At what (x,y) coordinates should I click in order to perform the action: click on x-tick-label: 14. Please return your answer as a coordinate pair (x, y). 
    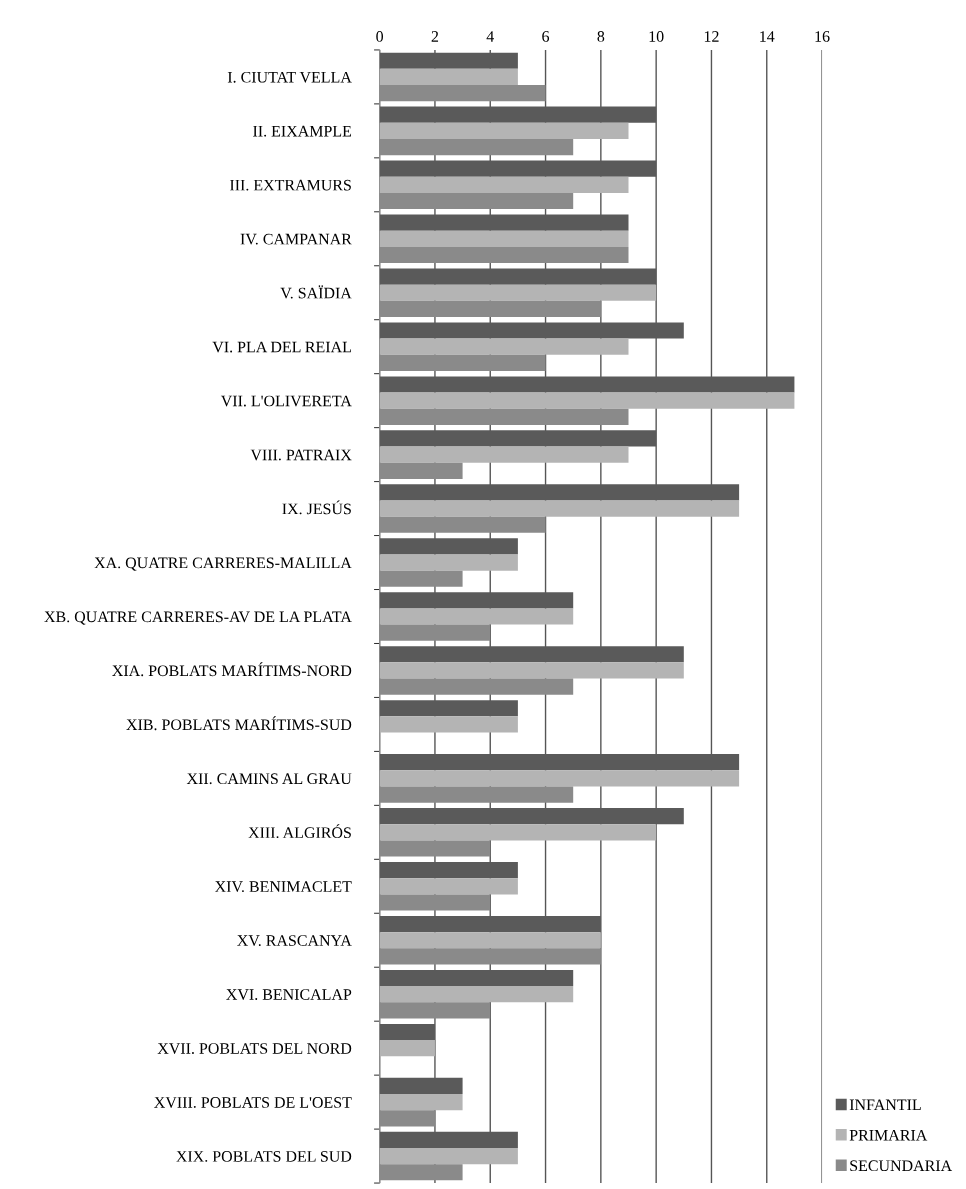
    Looking at the image, I should click on (767, 36).